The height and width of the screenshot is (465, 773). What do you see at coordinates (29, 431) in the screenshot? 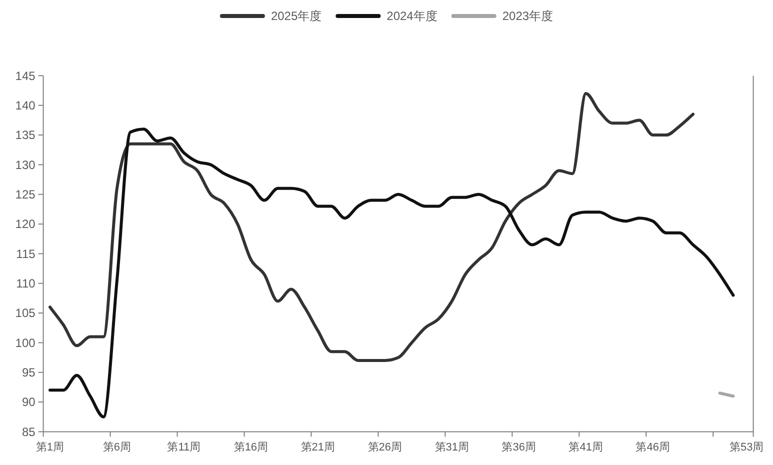
I see `y-tick-label: 85` at bounding box center [29, 431].